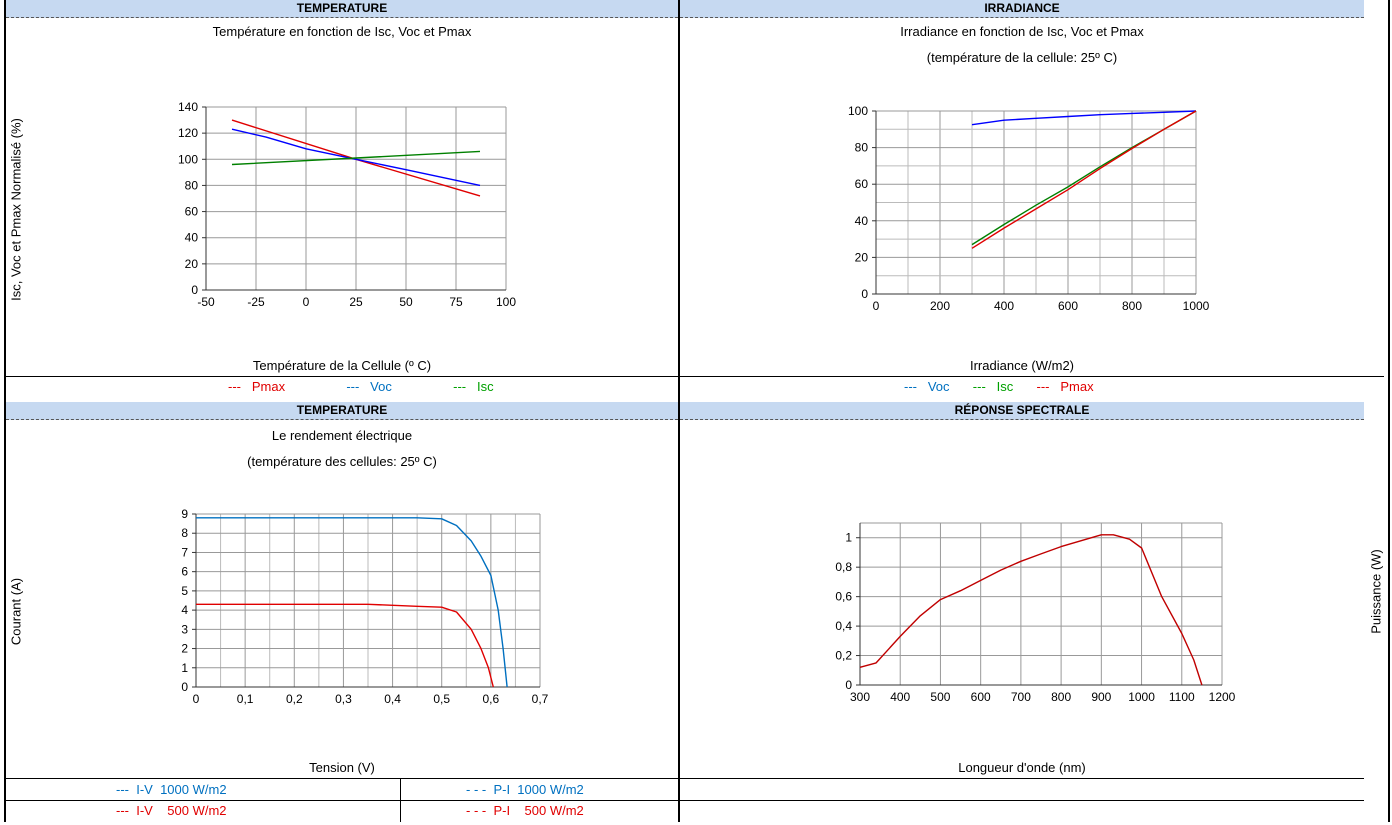  What do you see at coordinates (1084, 118) in the screenshot?
I see `series-line-voc` at bounding box center [1084, 118].